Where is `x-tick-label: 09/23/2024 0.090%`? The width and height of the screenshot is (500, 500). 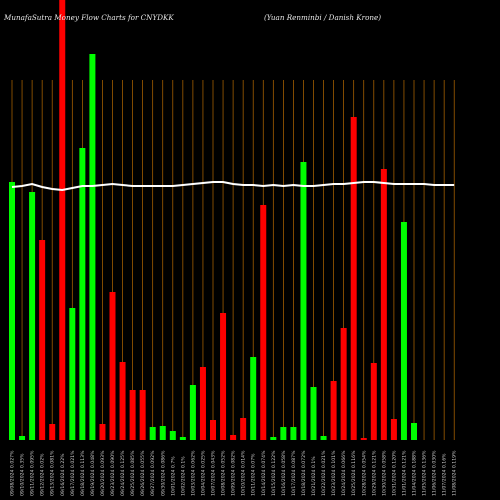
x-tick-label: 09/23/2024 0.090% is located at coordinates (113, 473).